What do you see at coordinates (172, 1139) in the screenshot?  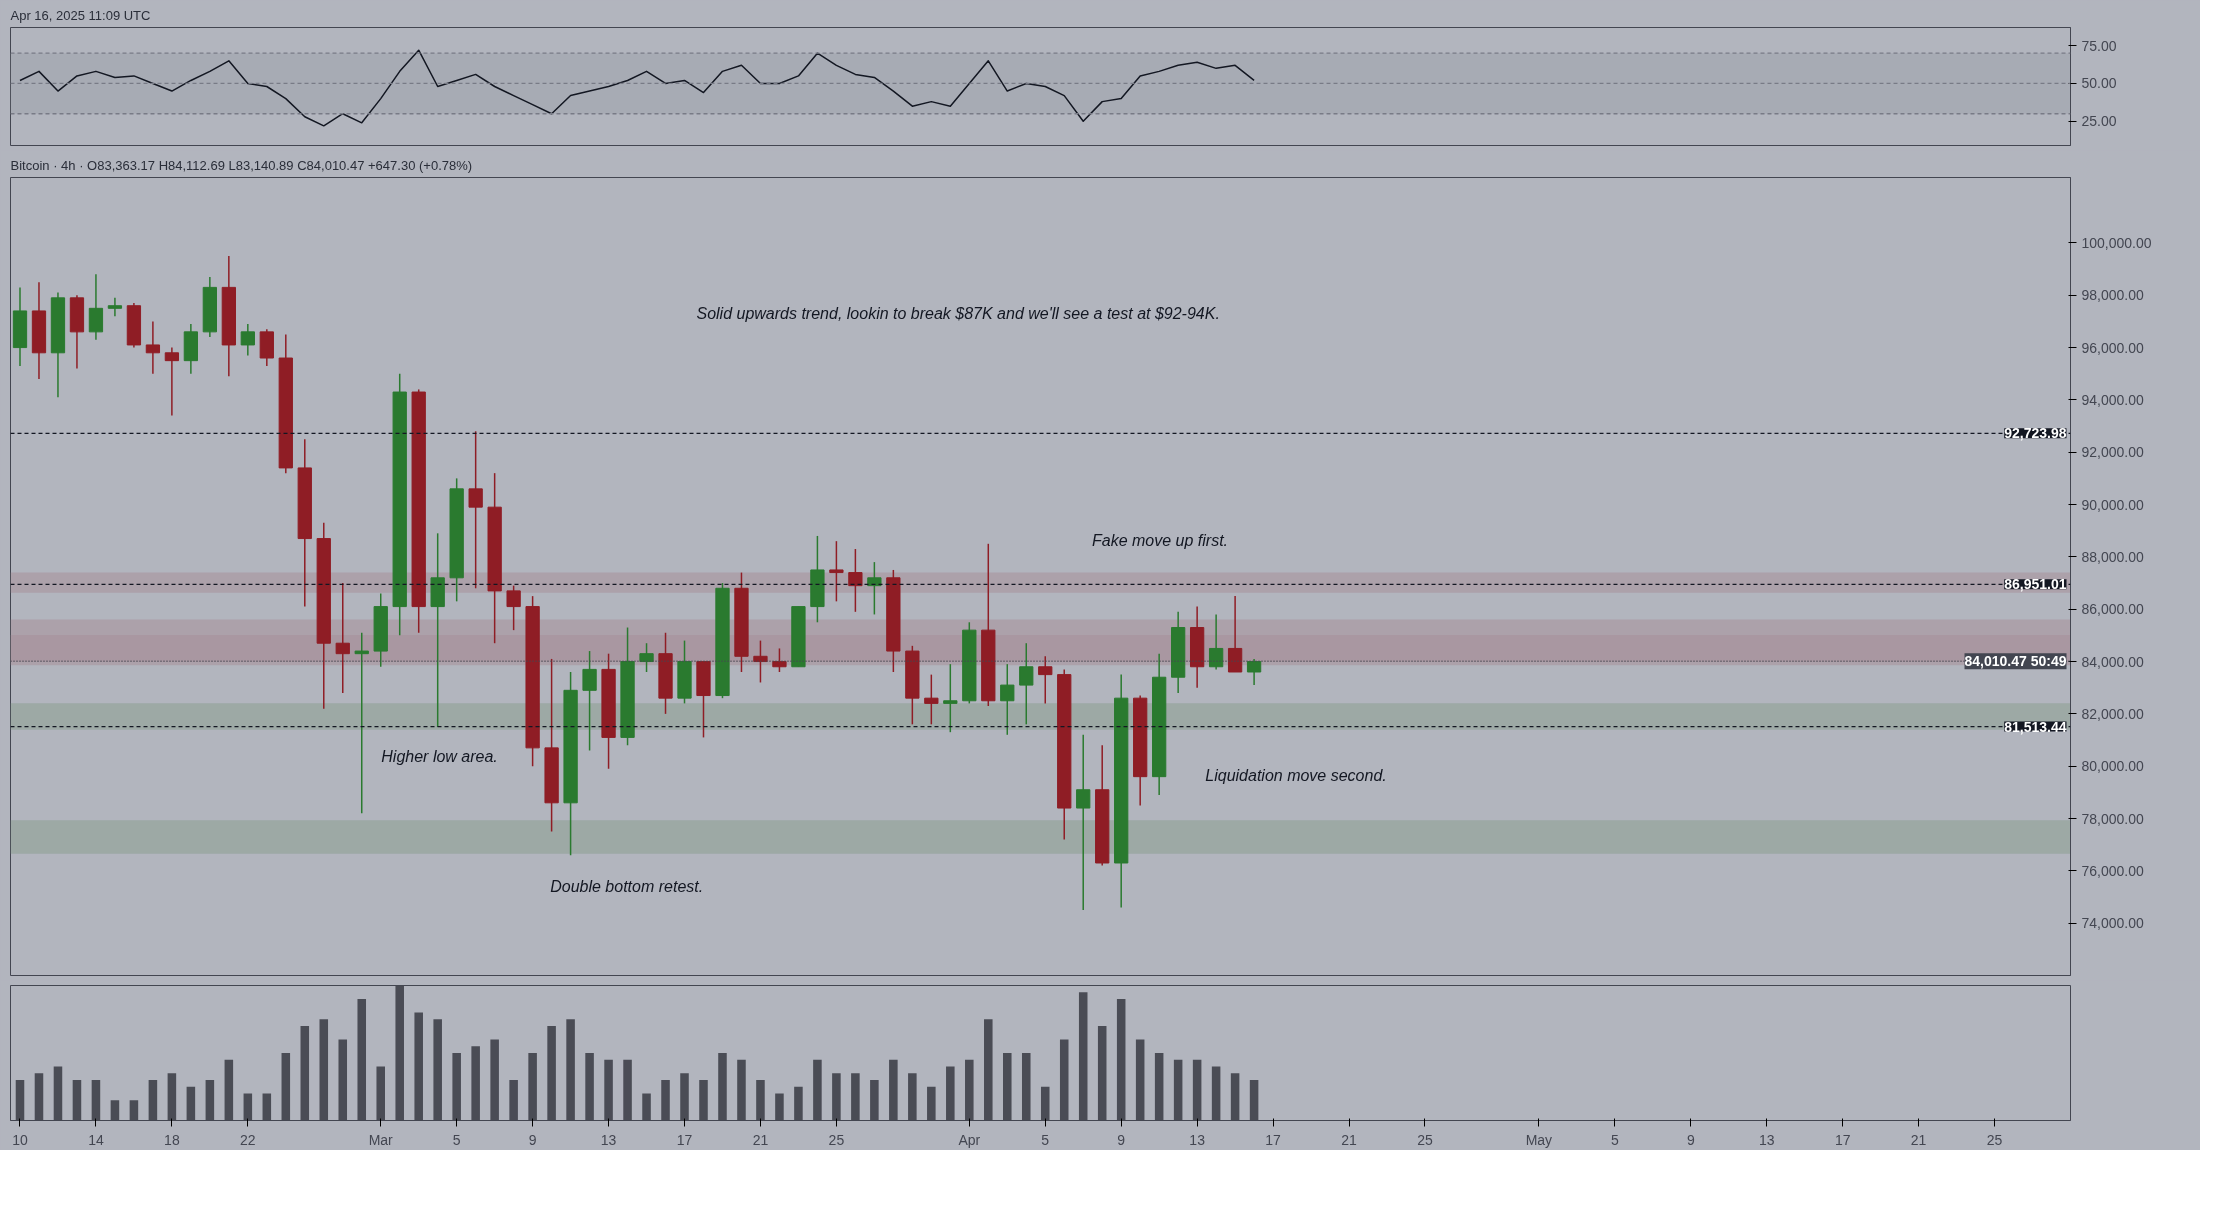 I see `x-tick-label: 18` at bounding box center [172, 1139].